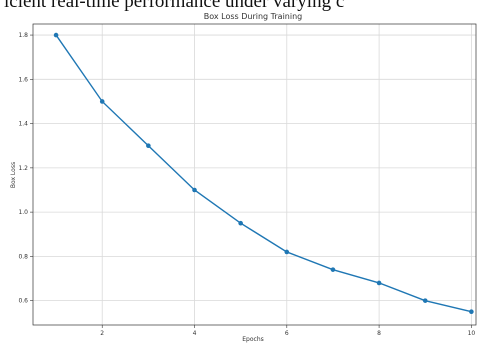 The image size is (479, 349). Describe the element at coordinates (195, 333) in the screenshot. I see `x-tick-label: 4` at that location.